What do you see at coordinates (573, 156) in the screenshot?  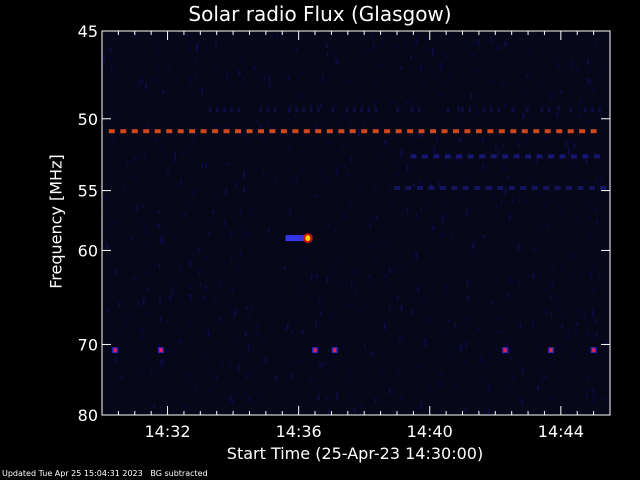 I see `band-52.5mhz-segment` at bounding box center [573, 156].